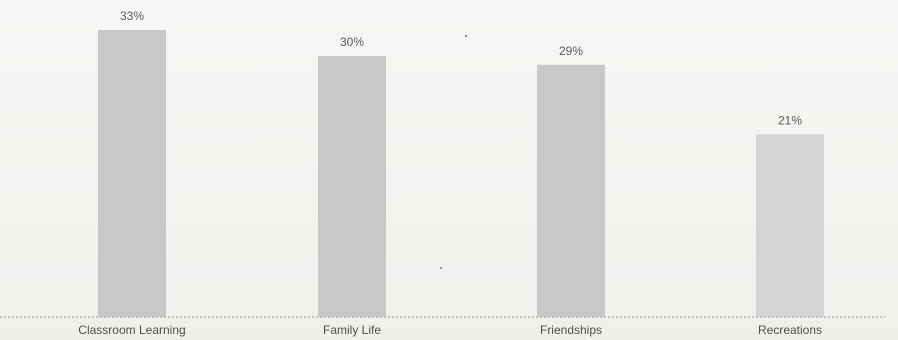 This screenshot has width=898, height=340. What do you see at coordinates (571, 330) in the screenshot?
I see `category-label: Friendships` at bounding box center [571, 330].